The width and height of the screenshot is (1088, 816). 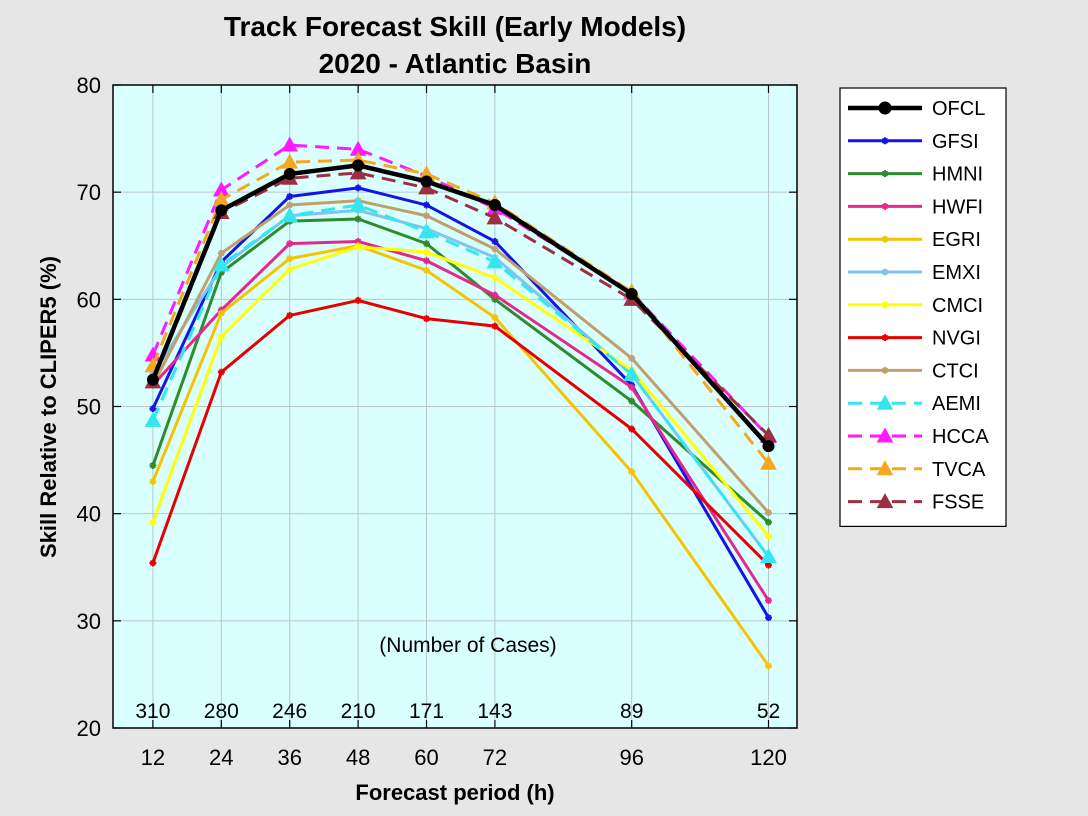 I want to click on x-tick-label-24: 24, so click(x=221, y=757).